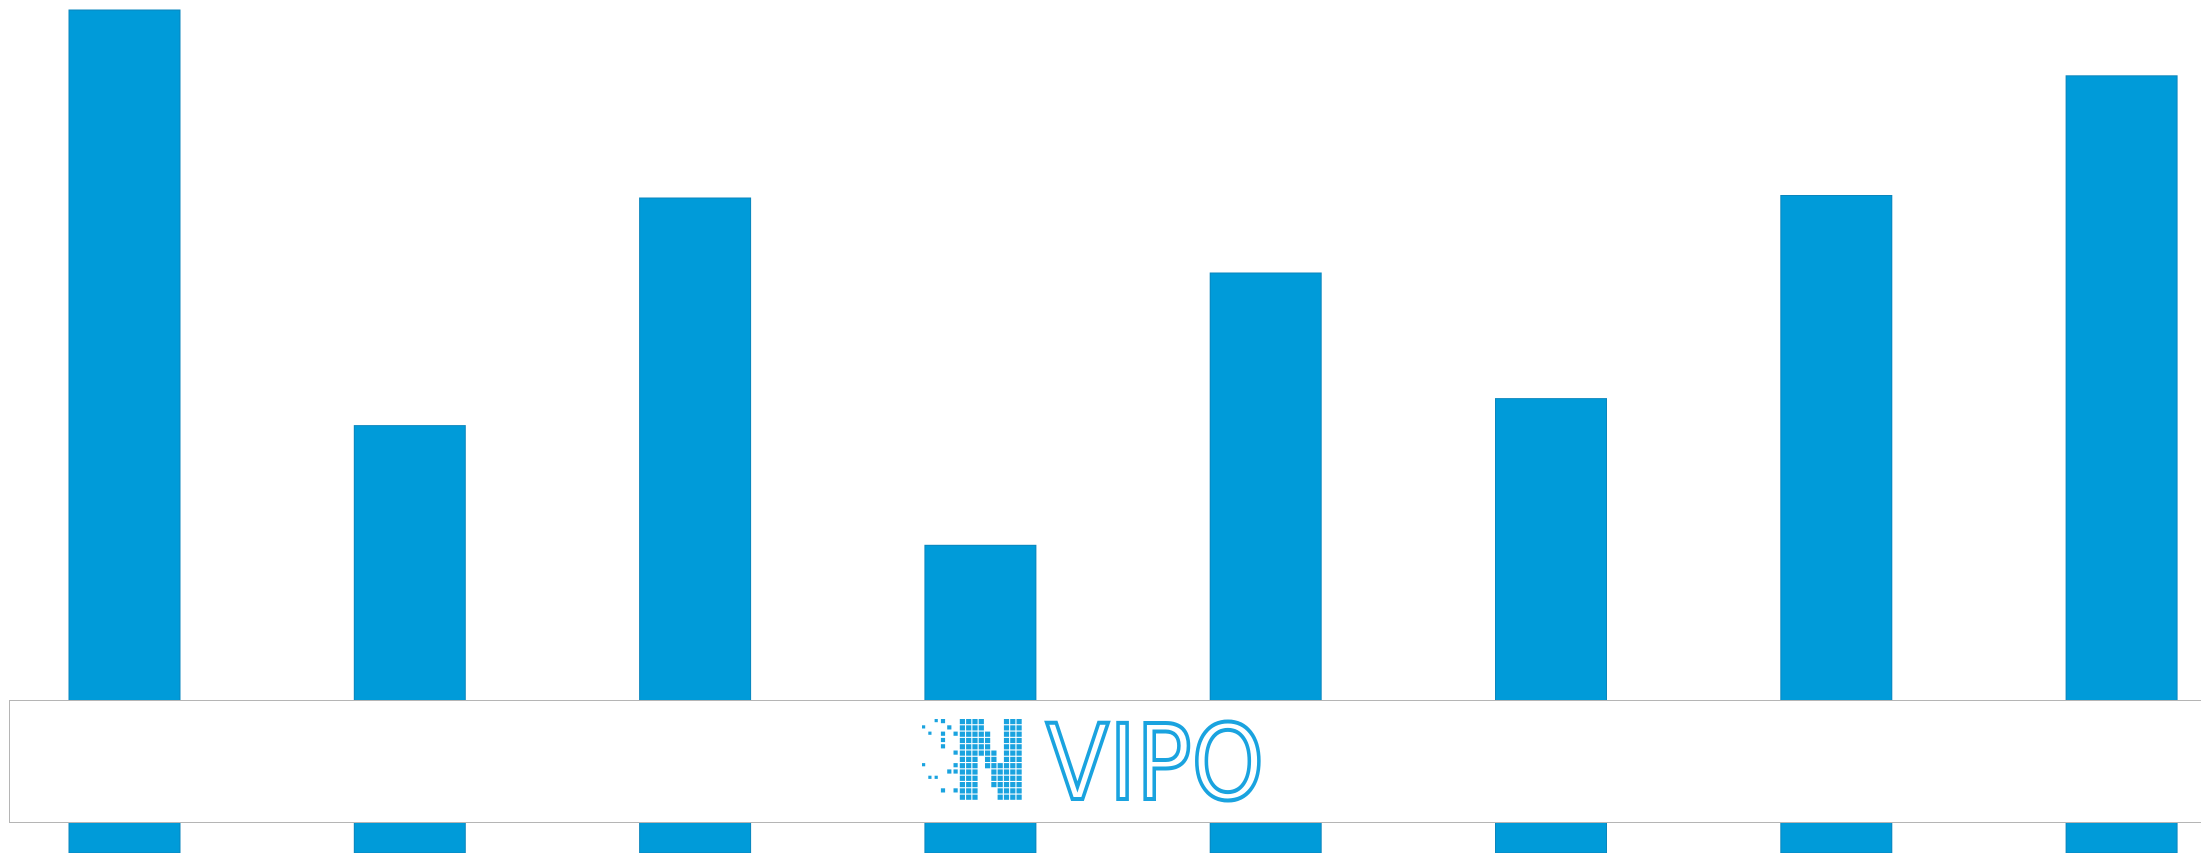 The image size is (2201, 853). I want to click on logo-banner: VIPO, so click(1105, 761).